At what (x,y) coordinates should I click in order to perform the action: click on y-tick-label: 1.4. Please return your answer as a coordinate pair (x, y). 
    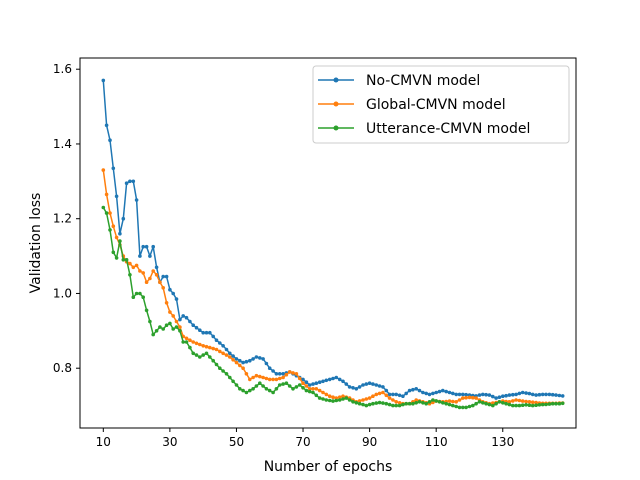
    Looking at the image, I should click on (62, 144).